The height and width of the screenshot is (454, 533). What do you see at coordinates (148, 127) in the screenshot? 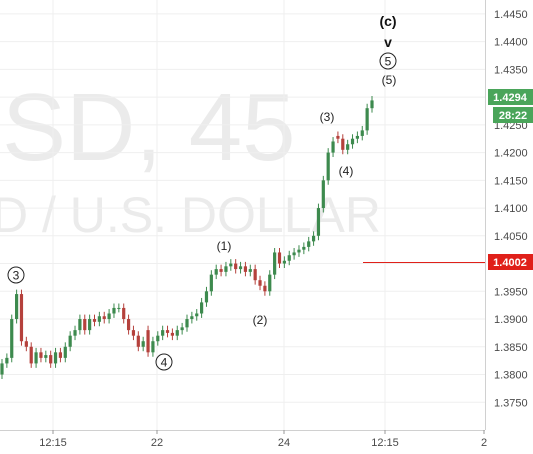
I see `watermark-symbol: SD, 45` at bounding box center [148, 127].